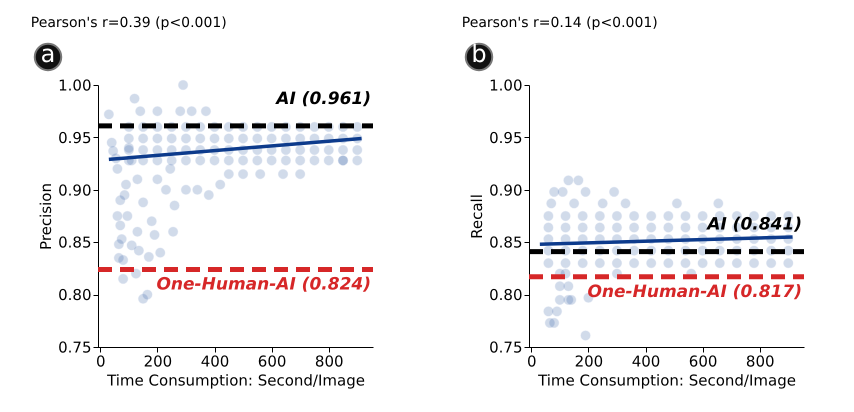  Describe the element at coordinates (694, 292) in the screenshot. I see `ref-line-label: One-Human-AI (0.817)` at that location.